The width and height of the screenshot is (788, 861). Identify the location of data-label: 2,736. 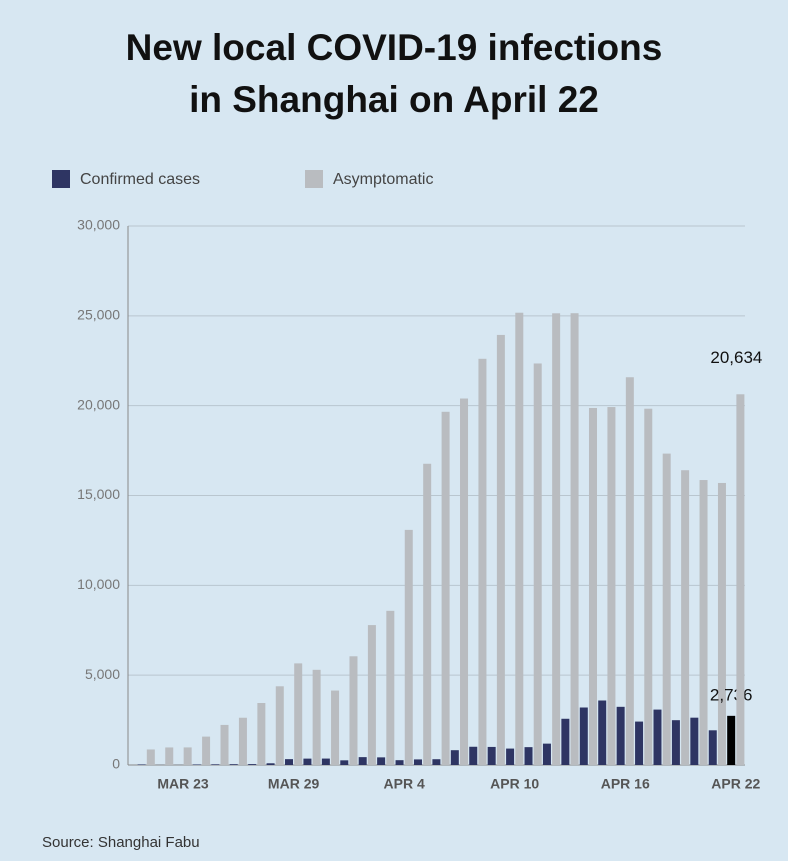
(731, 694).